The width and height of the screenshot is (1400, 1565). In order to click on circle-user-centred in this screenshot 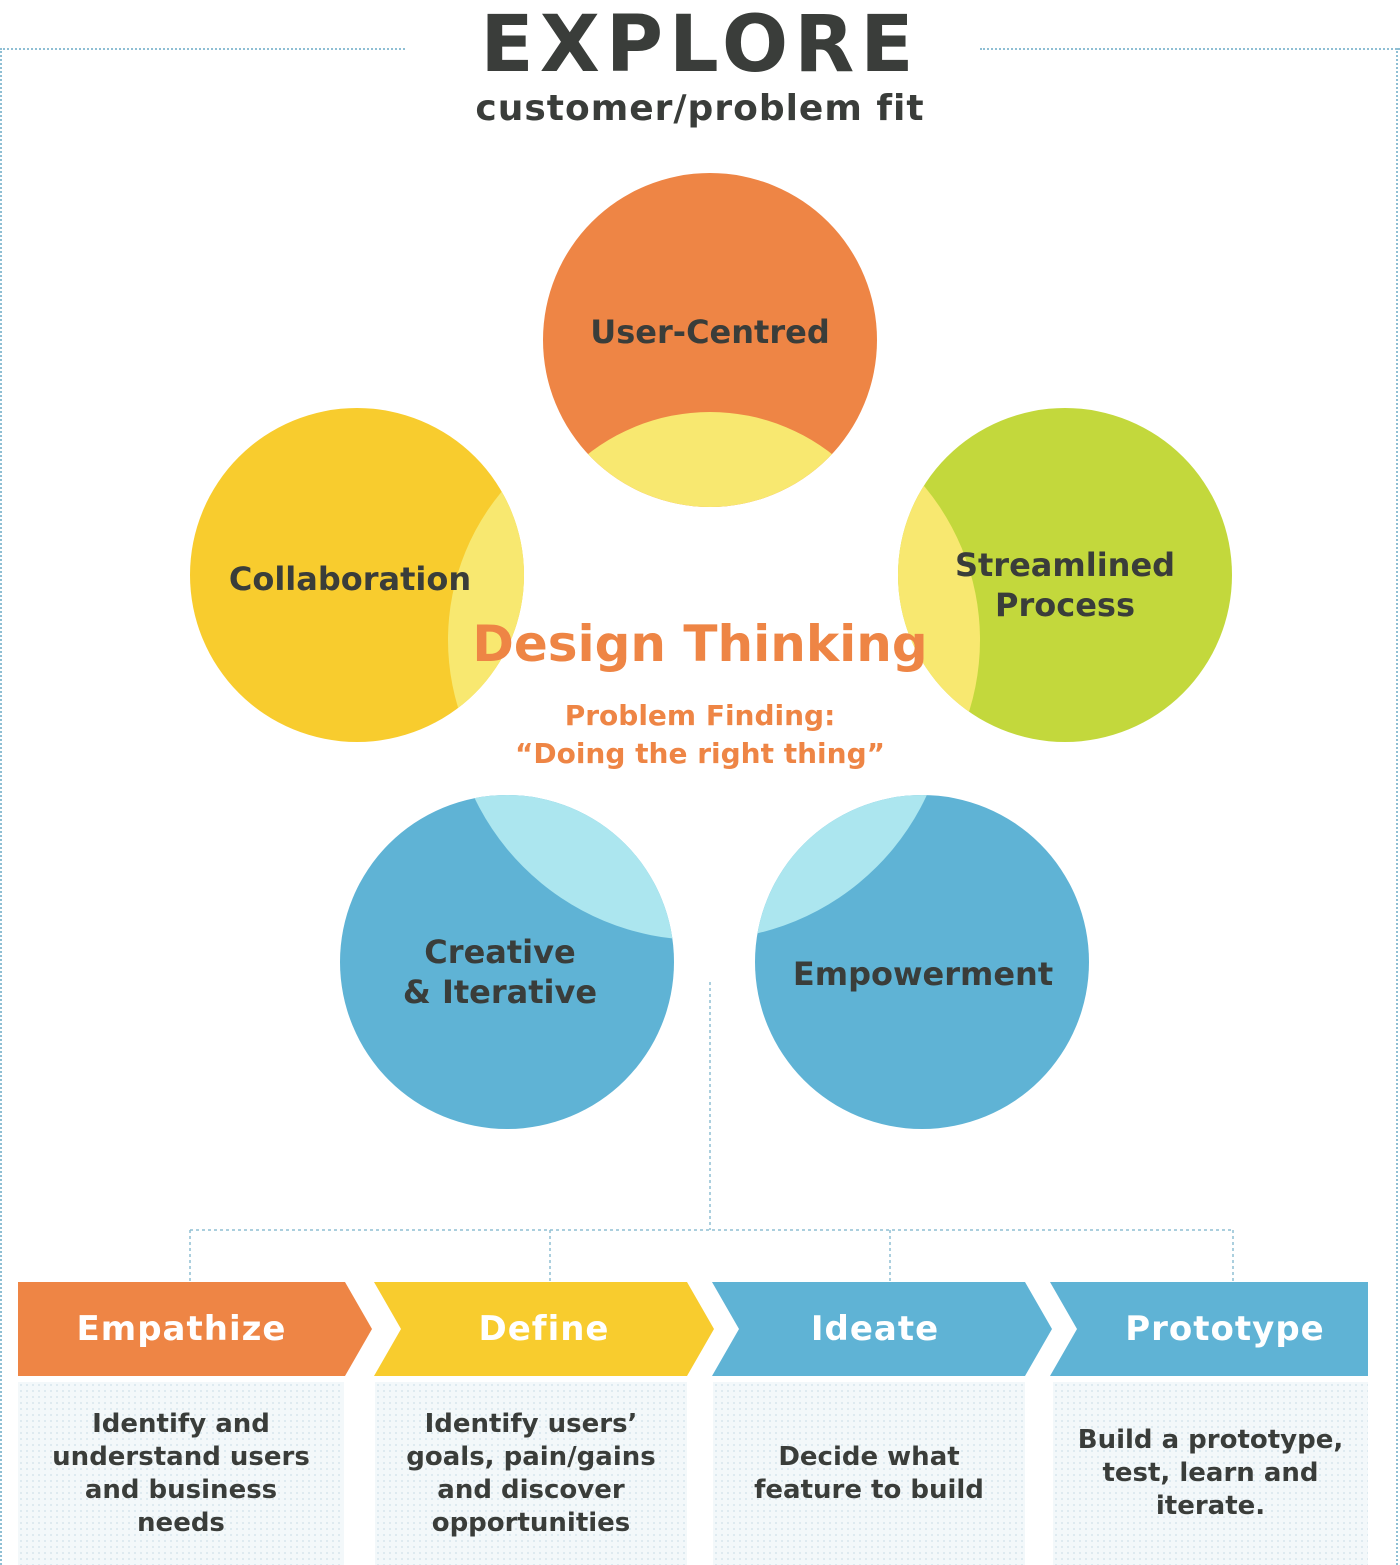, I will do `click(710, 340)`.